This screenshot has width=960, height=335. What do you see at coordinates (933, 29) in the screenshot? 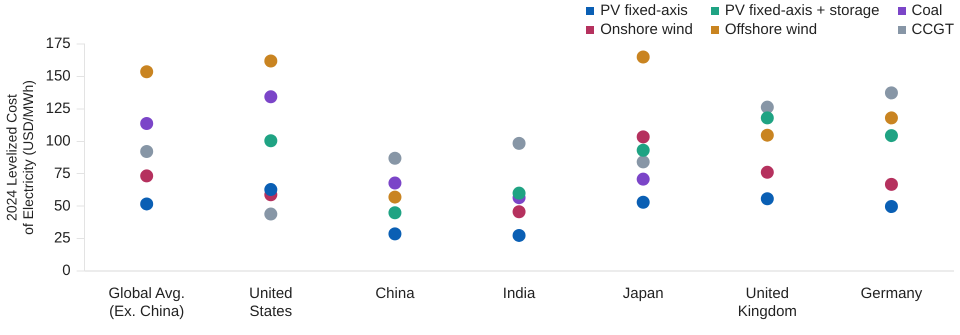
I see `legend-label: CCGT` at bounding box center [933, 29].